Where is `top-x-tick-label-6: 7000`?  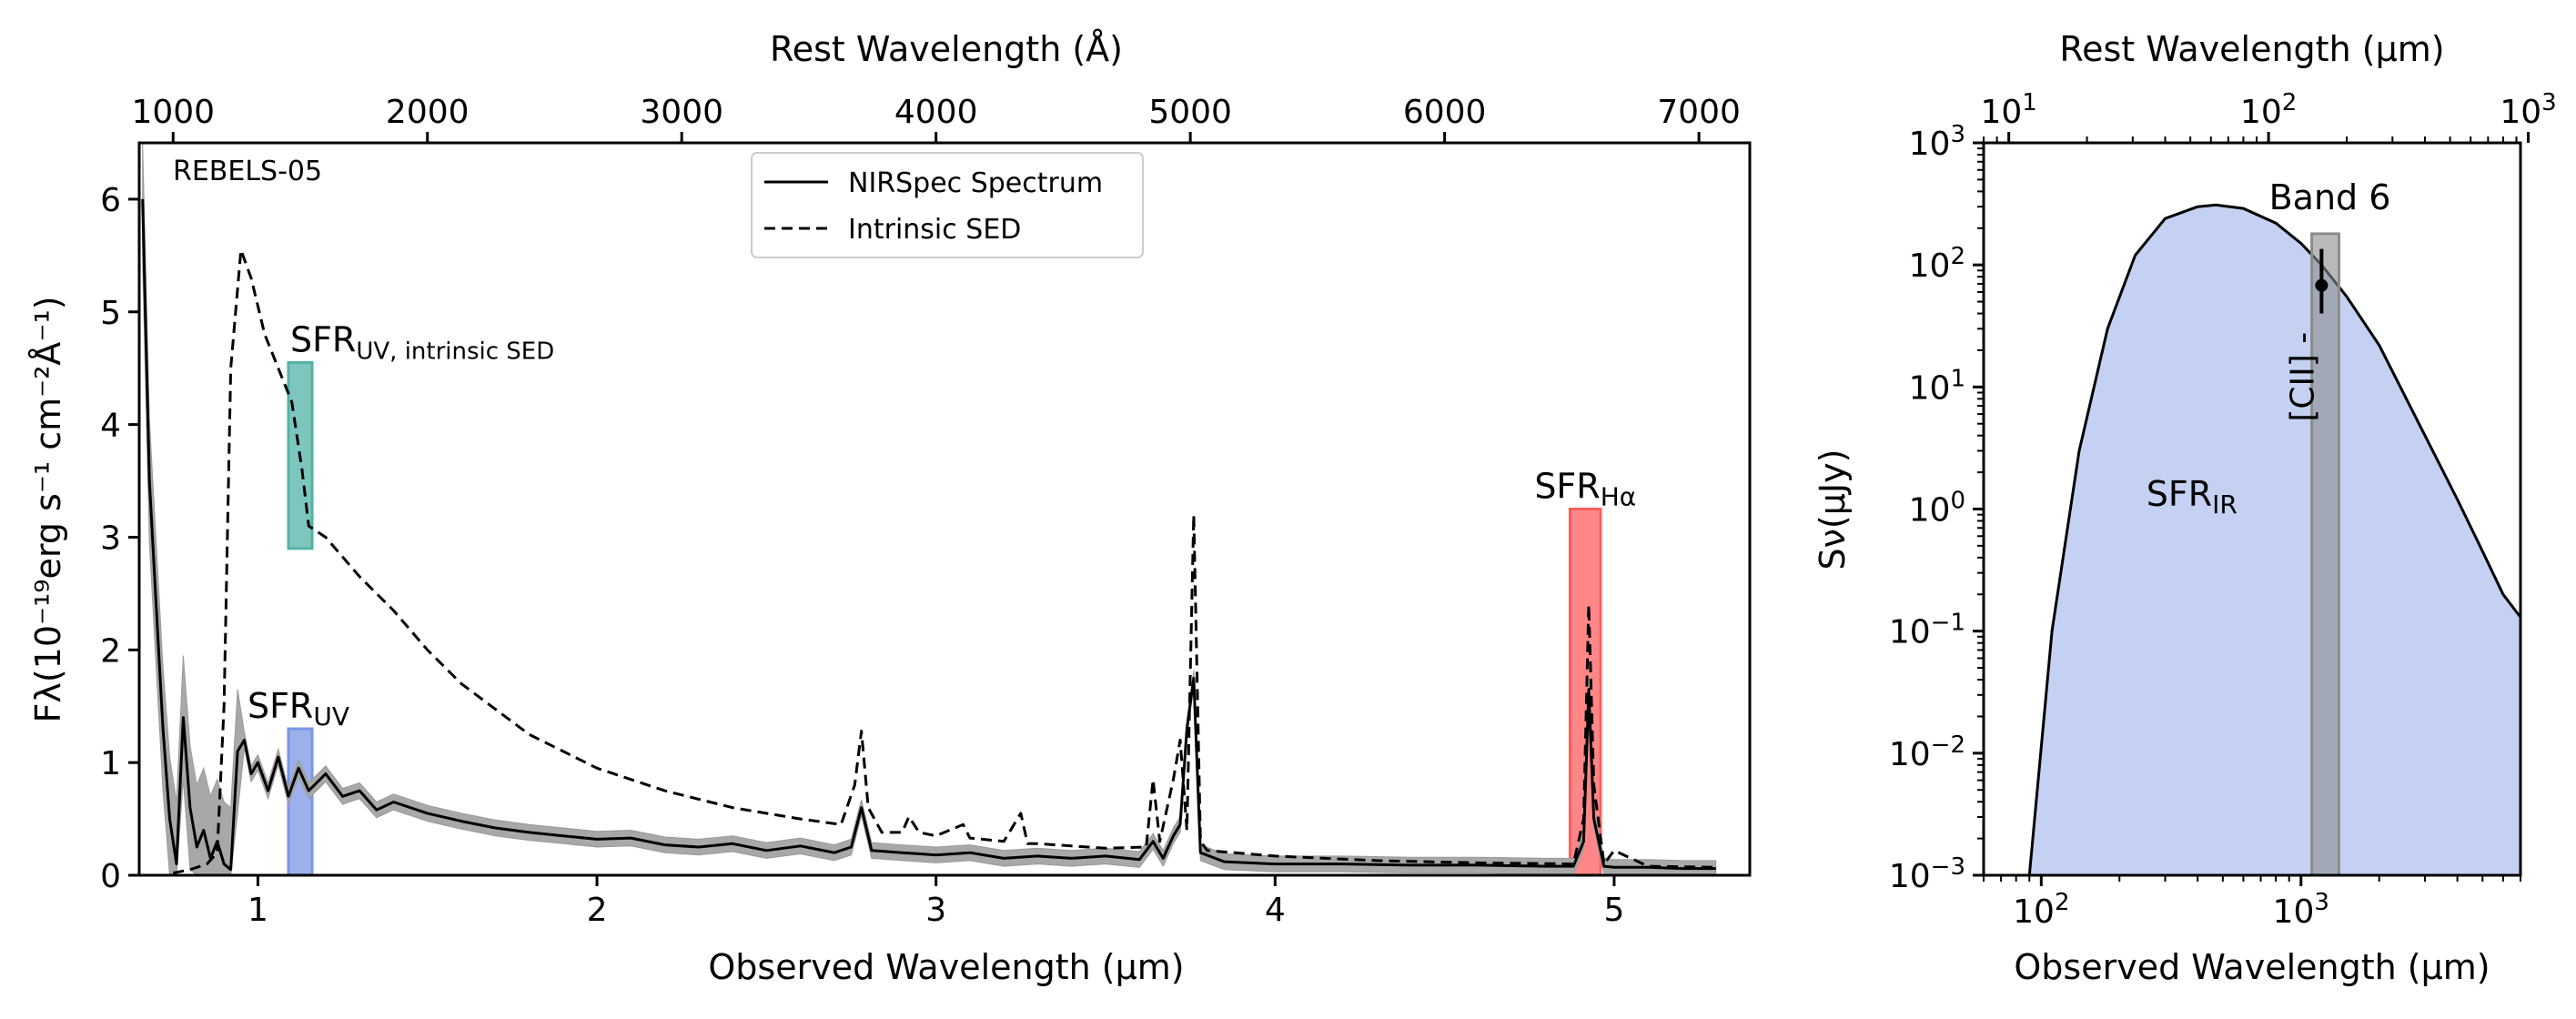
top-x-tick-label-6: 7000 is located at coordinates (1699, 112).